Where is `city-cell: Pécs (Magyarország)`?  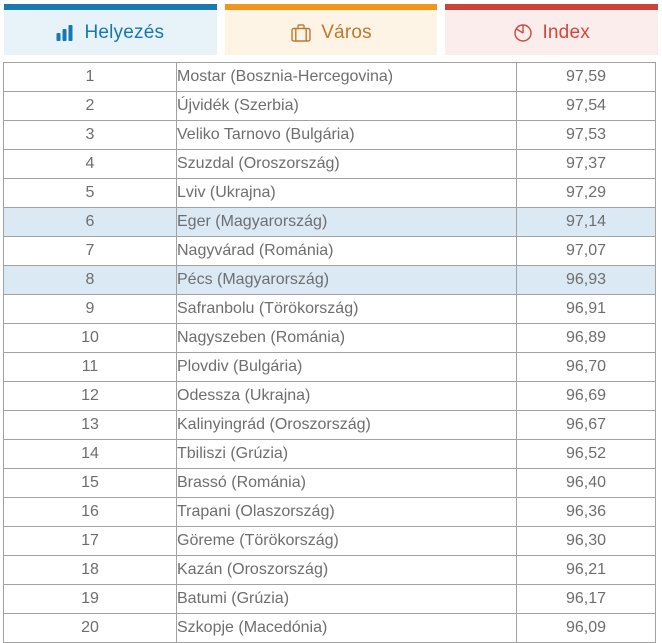
city-cell: Pécs (Magyarország) is located at coordinates (346, 280).